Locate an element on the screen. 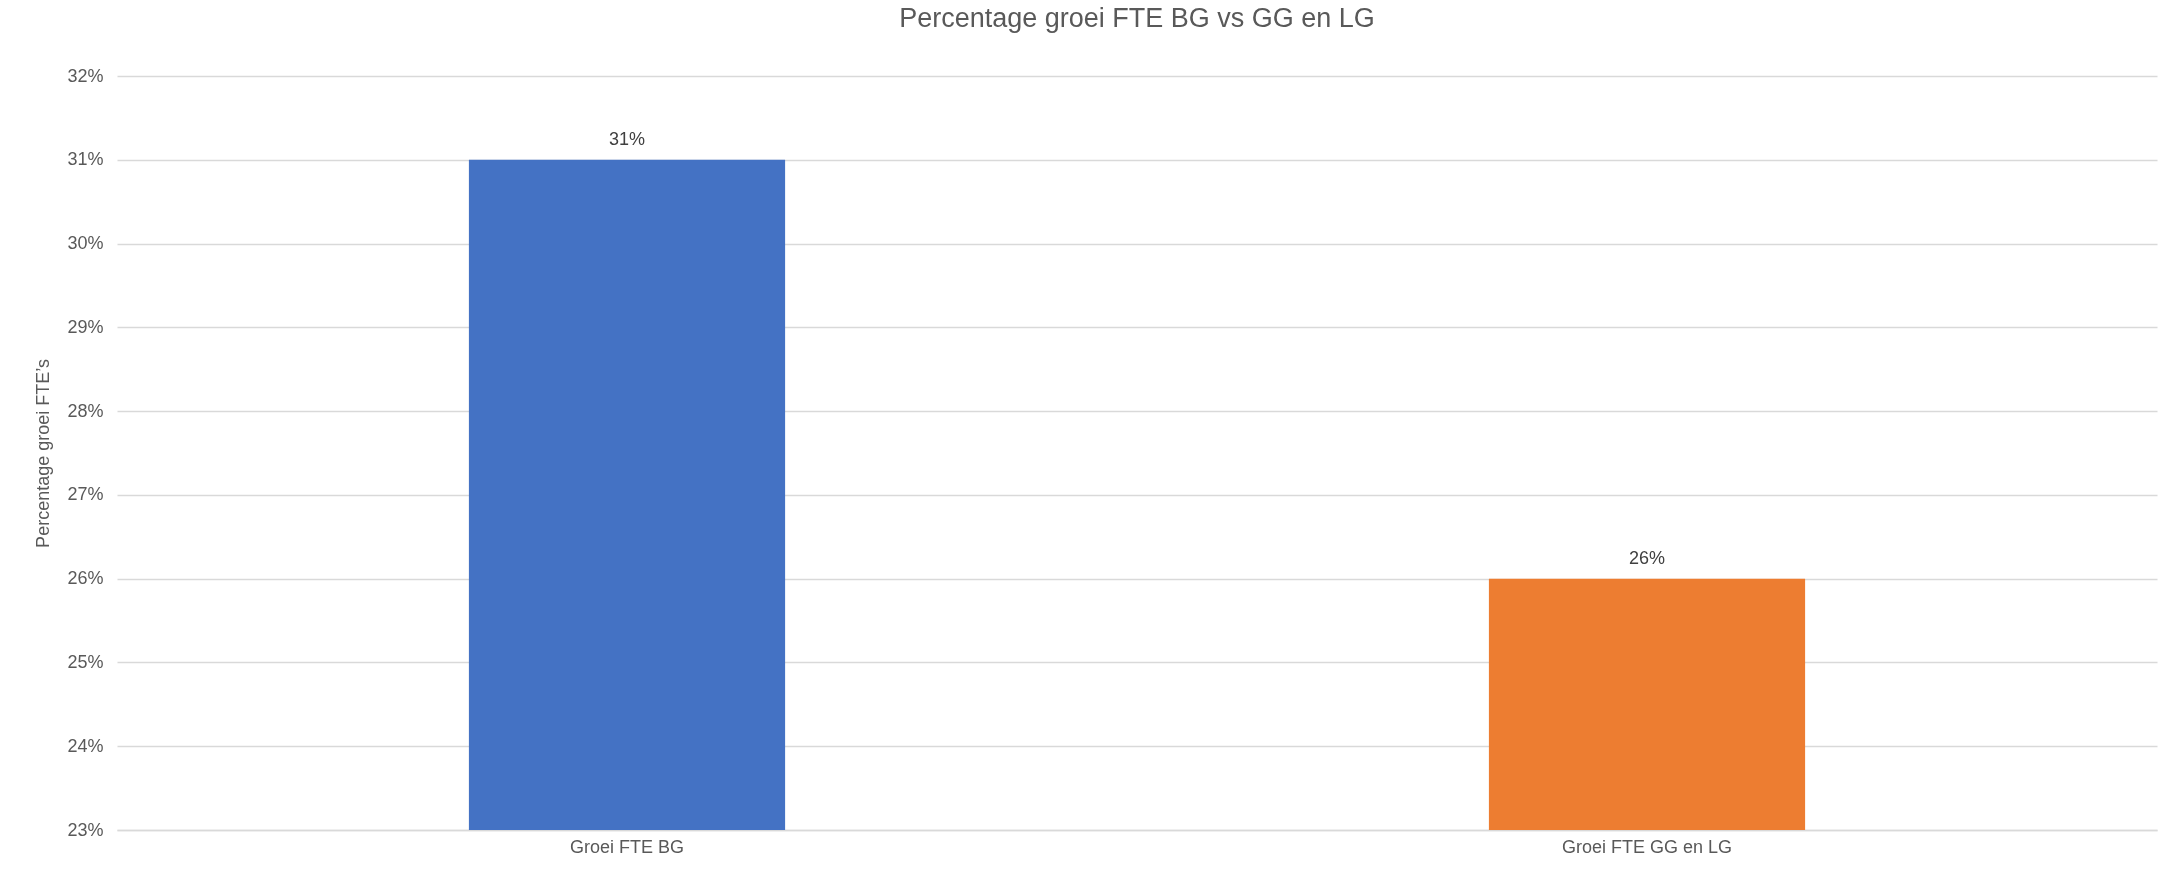  y-tick-label: 26% is located at coordinates (85, 578).